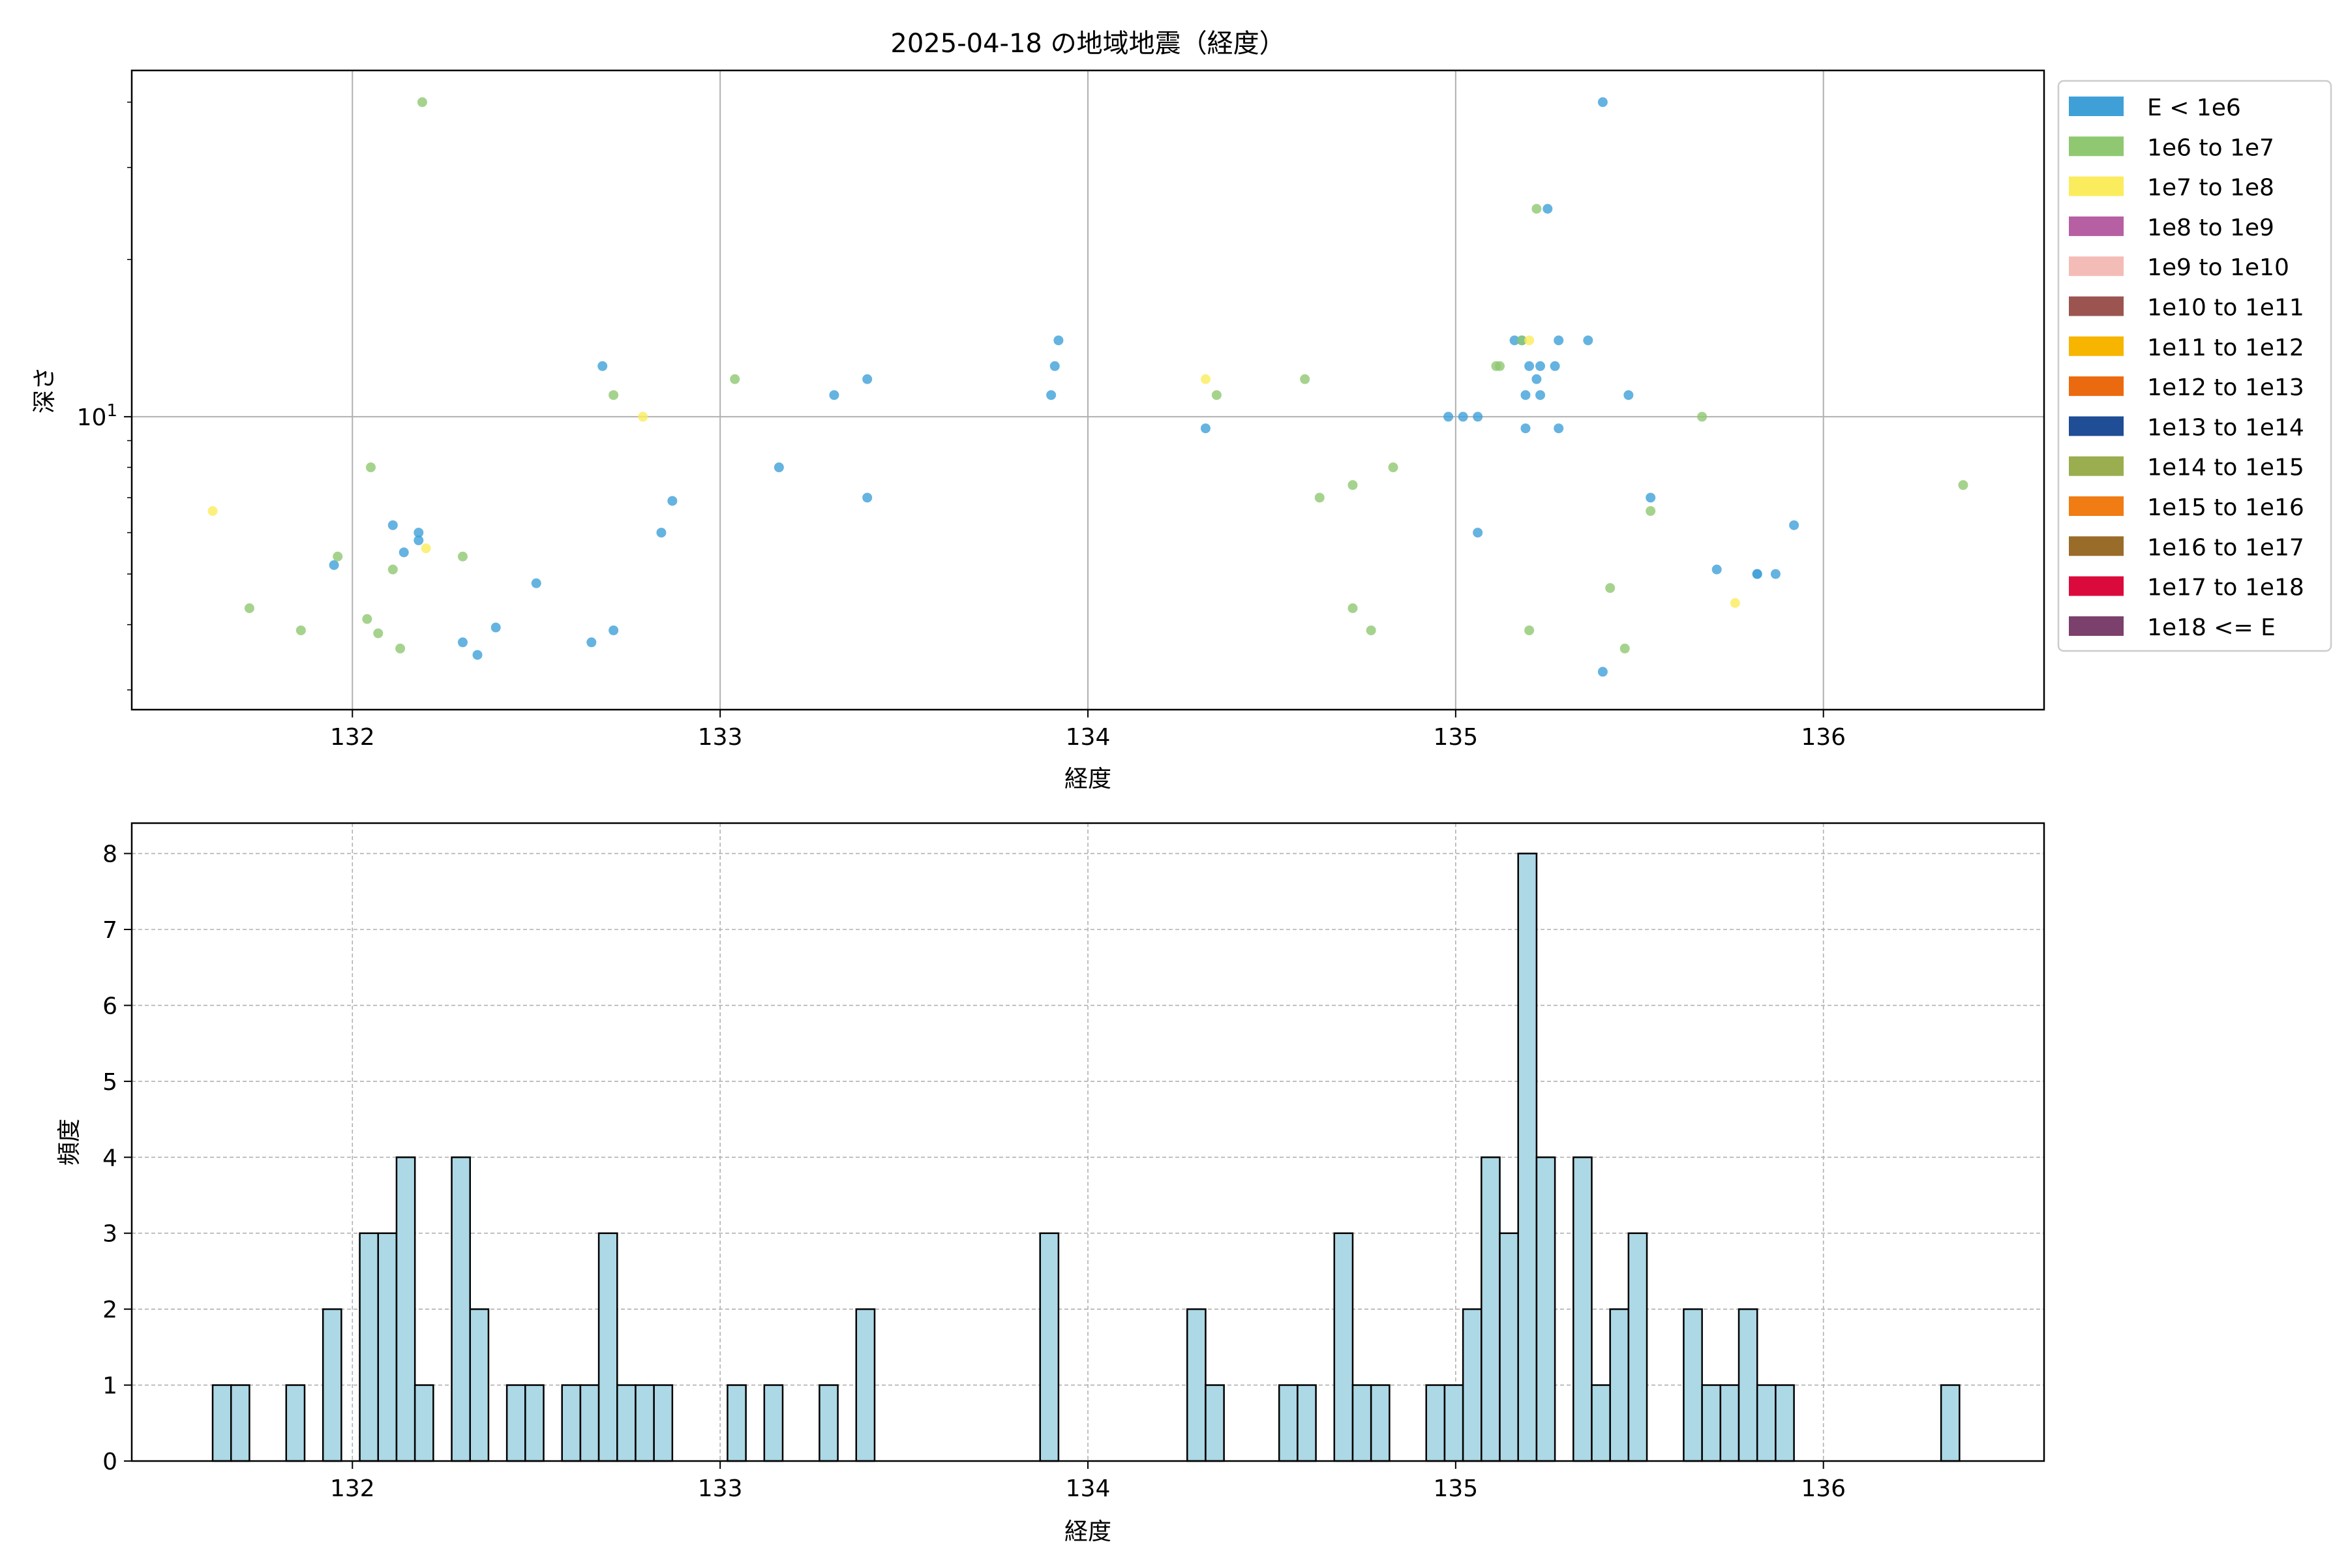 This screenshot has height=1568, width=2348. Describe the element at coordinates (110, 854) in the screenshot. I see `histogram-y-tick-label: 8` at that location.